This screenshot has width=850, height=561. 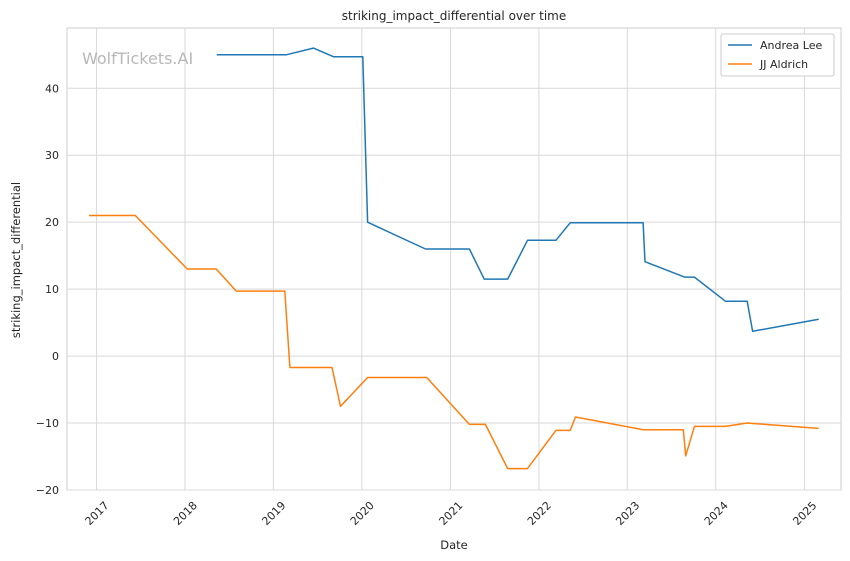 I want to click on x-tick-label: 2024, so click(x=716, y=513).